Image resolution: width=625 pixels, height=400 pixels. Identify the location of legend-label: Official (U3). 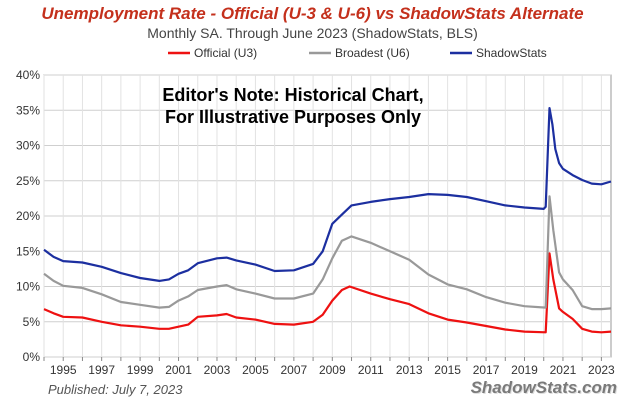
(225, 53).